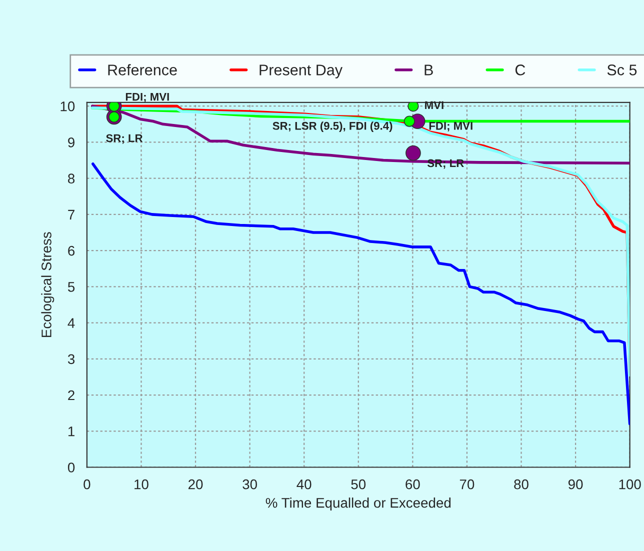  What do you see at coordinates (71, 323) in the screenshot?
I see `y-tick-label: 4` at bounding box center [71, 323].